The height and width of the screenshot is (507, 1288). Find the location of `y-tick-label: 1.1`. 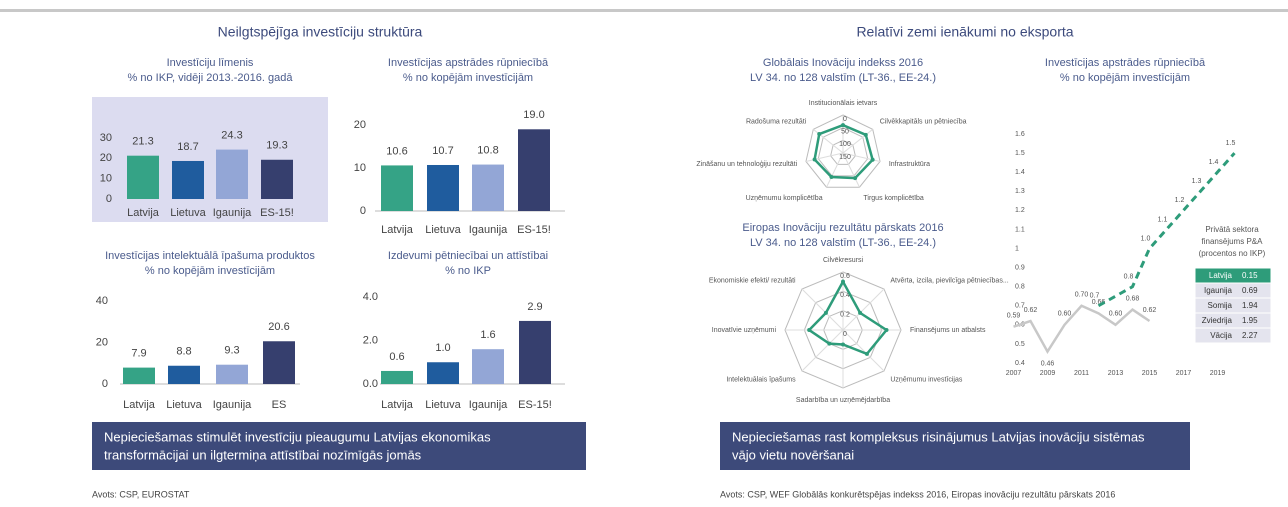

y-tick-label: 1.1 is located at coordinates (1020, 229).